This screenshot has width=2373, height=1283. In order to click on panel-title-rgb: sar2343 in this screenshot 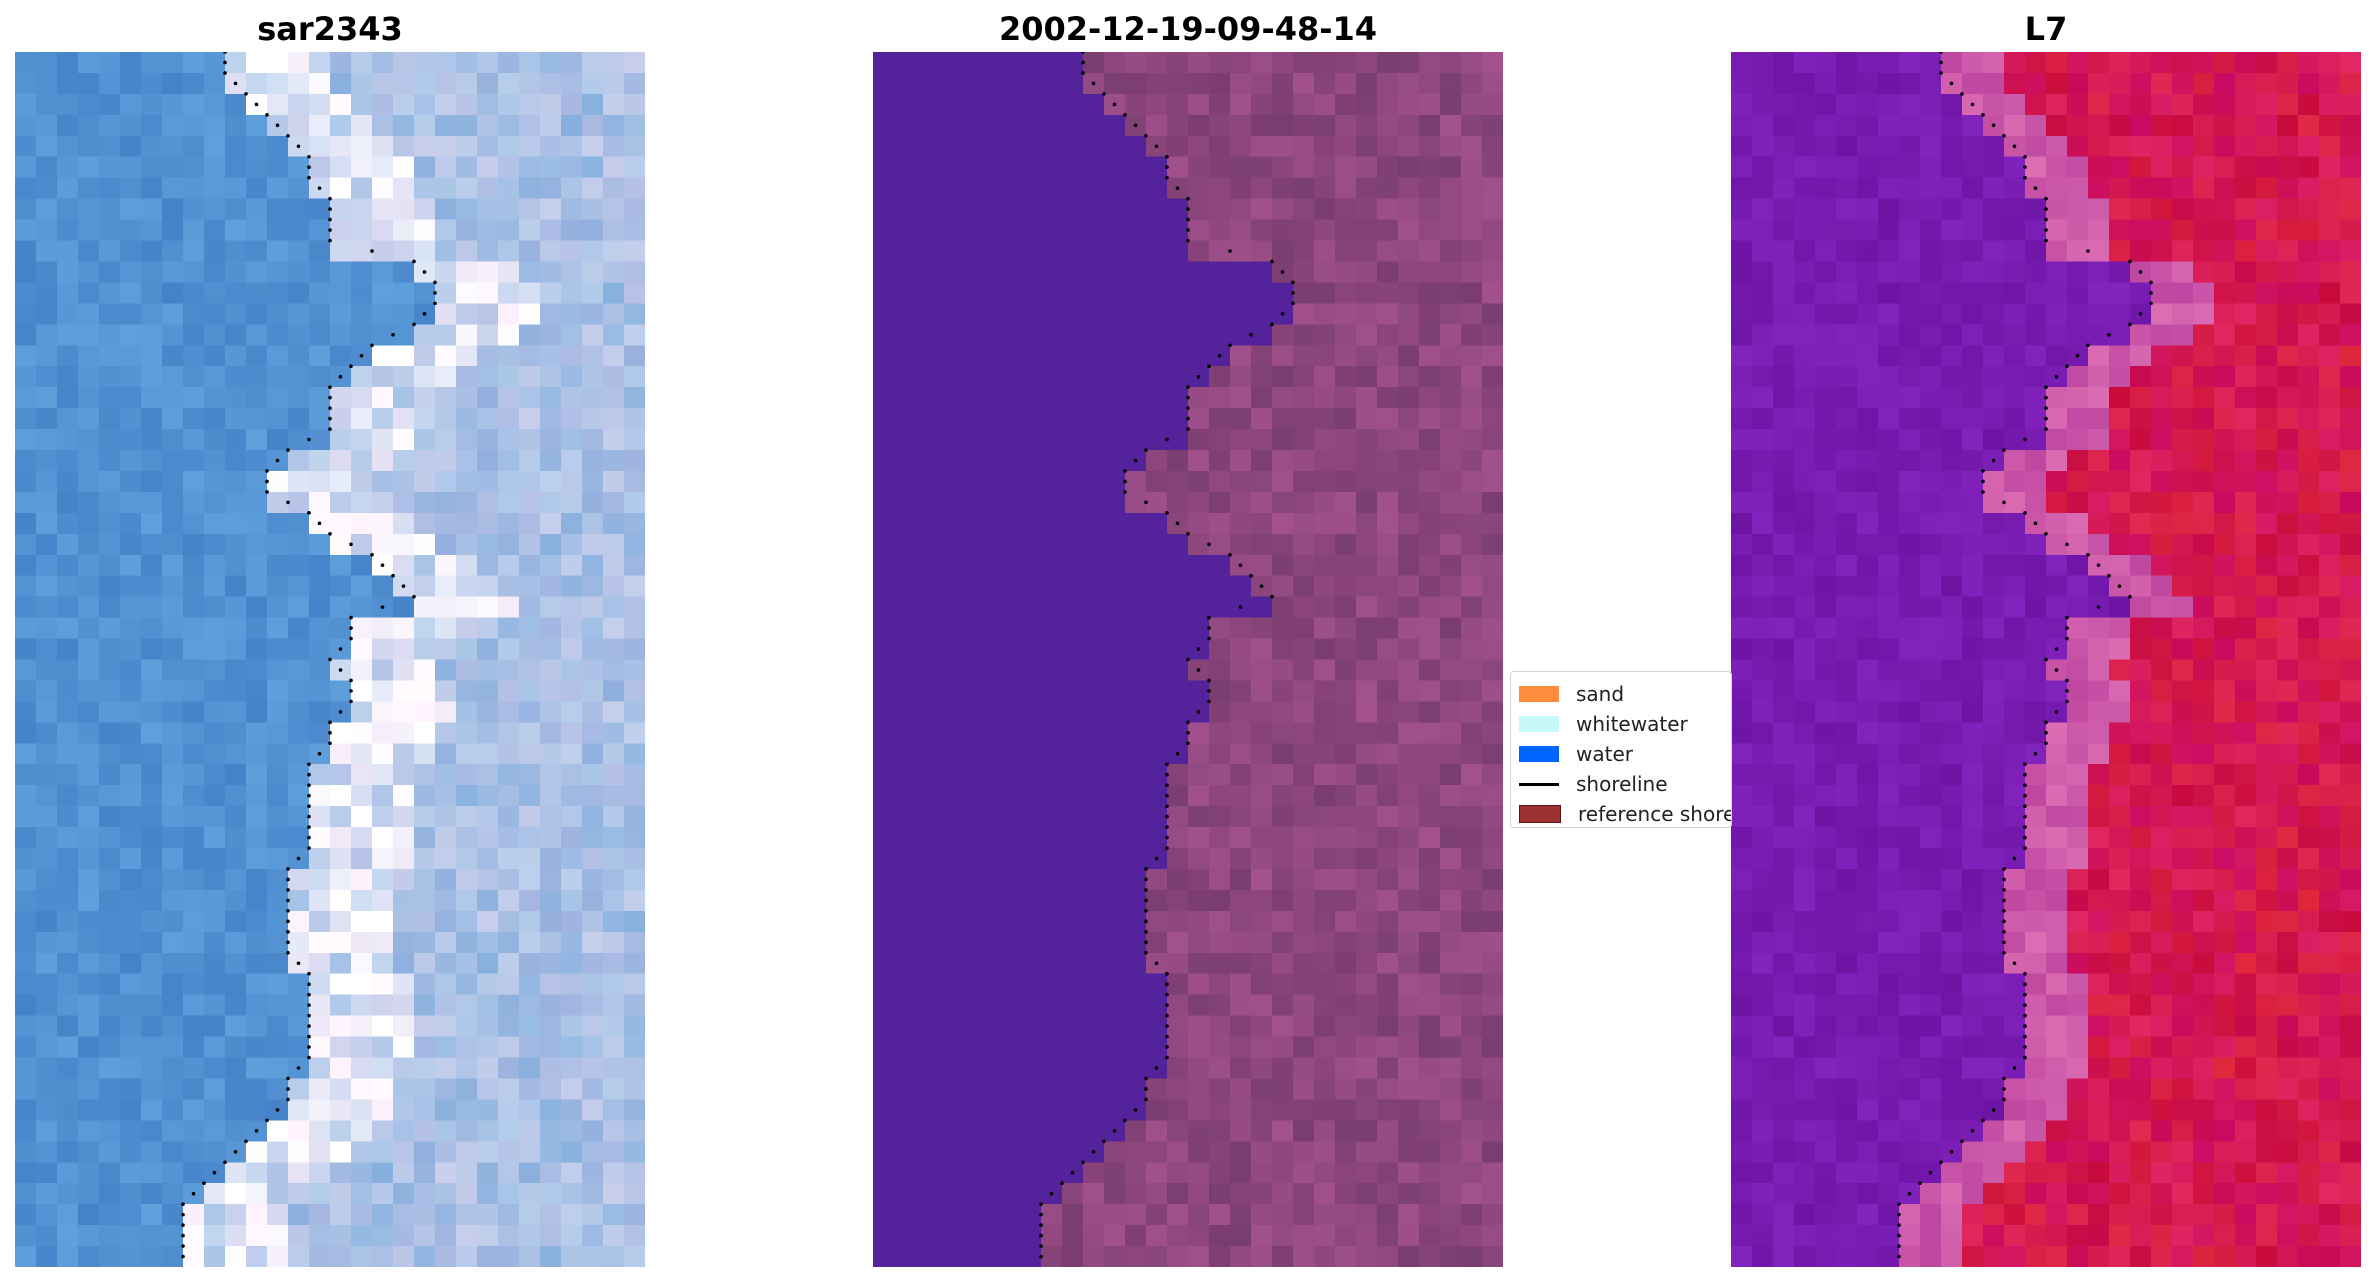, I will do `click(330, 29)`.